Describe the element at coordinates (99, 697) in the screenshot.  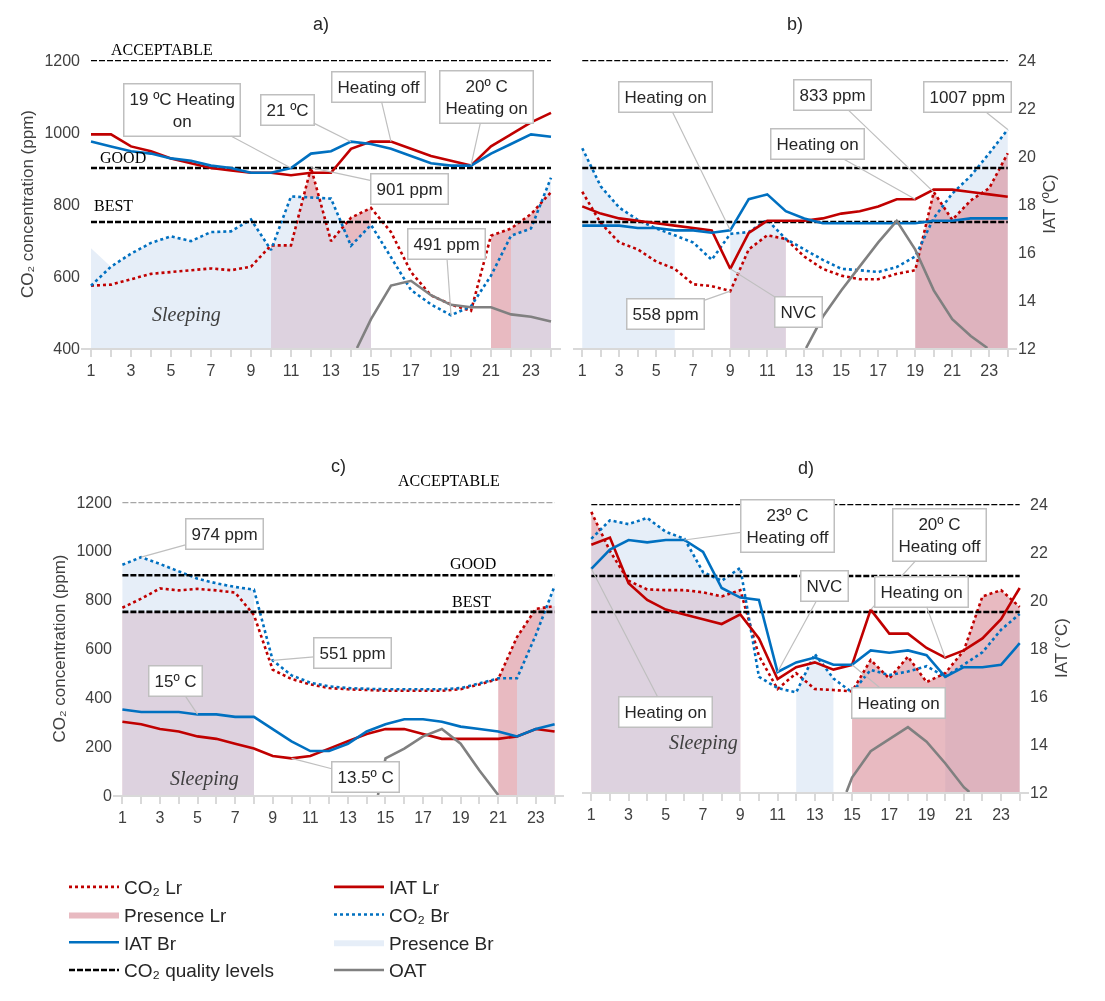
I see `y-tick-label: 400` at that location.